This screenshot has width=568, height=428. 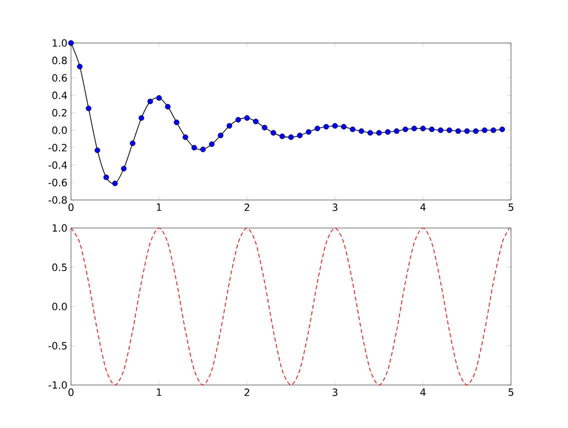 What do you see at coordinates (57, 165) in the screenshot?
I see `y-tick-label: -0.4` at bounding box center [57, 165].